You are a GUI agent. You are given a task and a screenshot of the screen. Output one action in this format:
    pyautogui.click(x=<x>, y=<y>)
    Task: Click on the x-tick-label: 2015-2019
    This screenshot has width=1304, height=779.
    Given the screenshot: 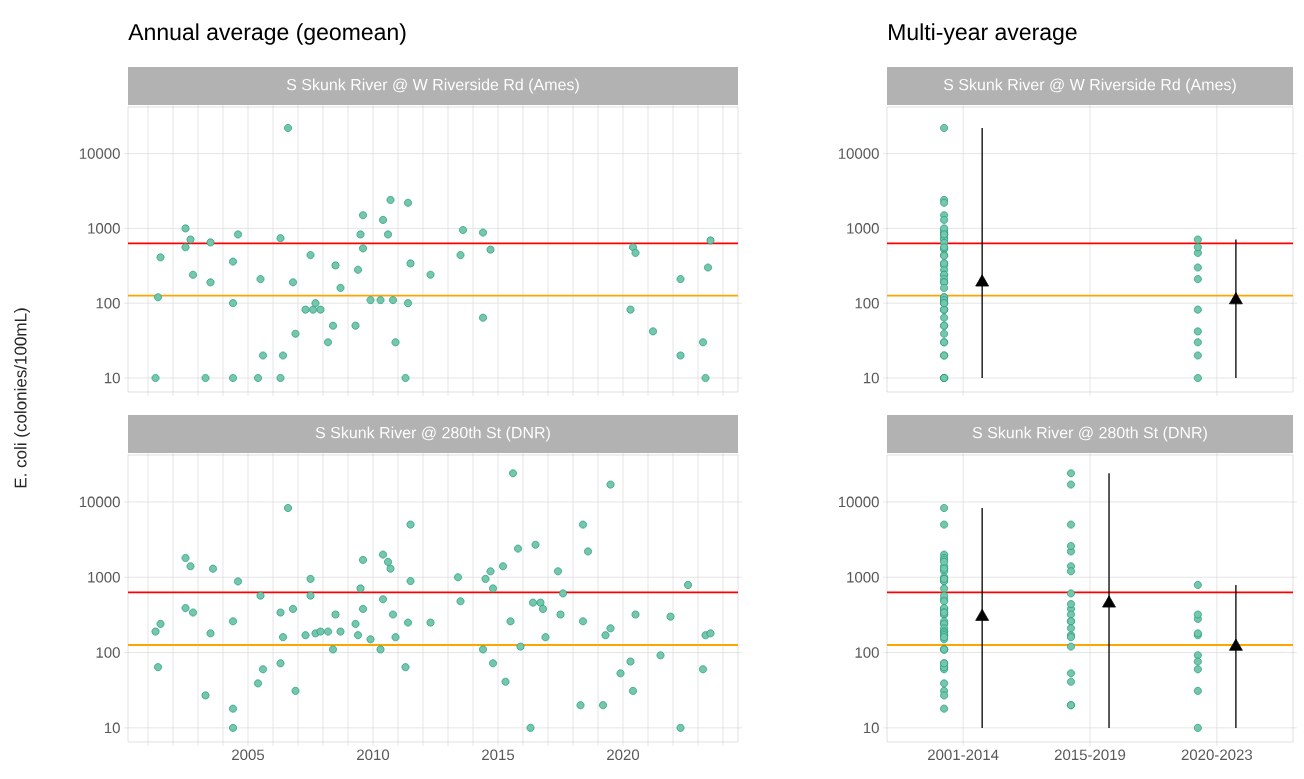 What is the action you would take?
    pyautogui.click(x=1090, y=755)
    